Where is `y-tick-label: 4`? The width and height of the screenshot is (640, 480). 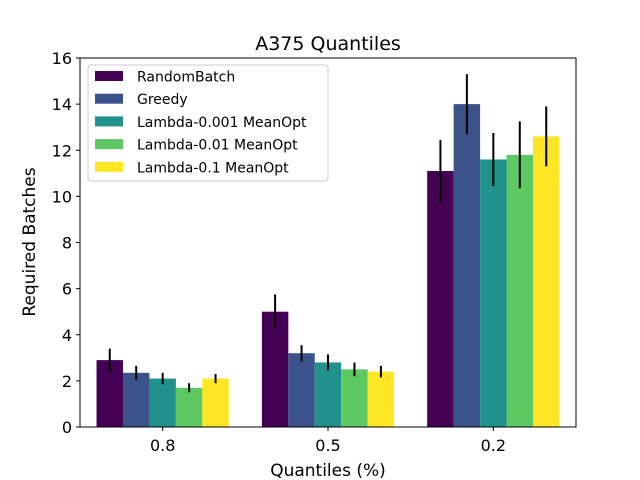
y-tick-label: 4 is located at coordinates (67, 335).